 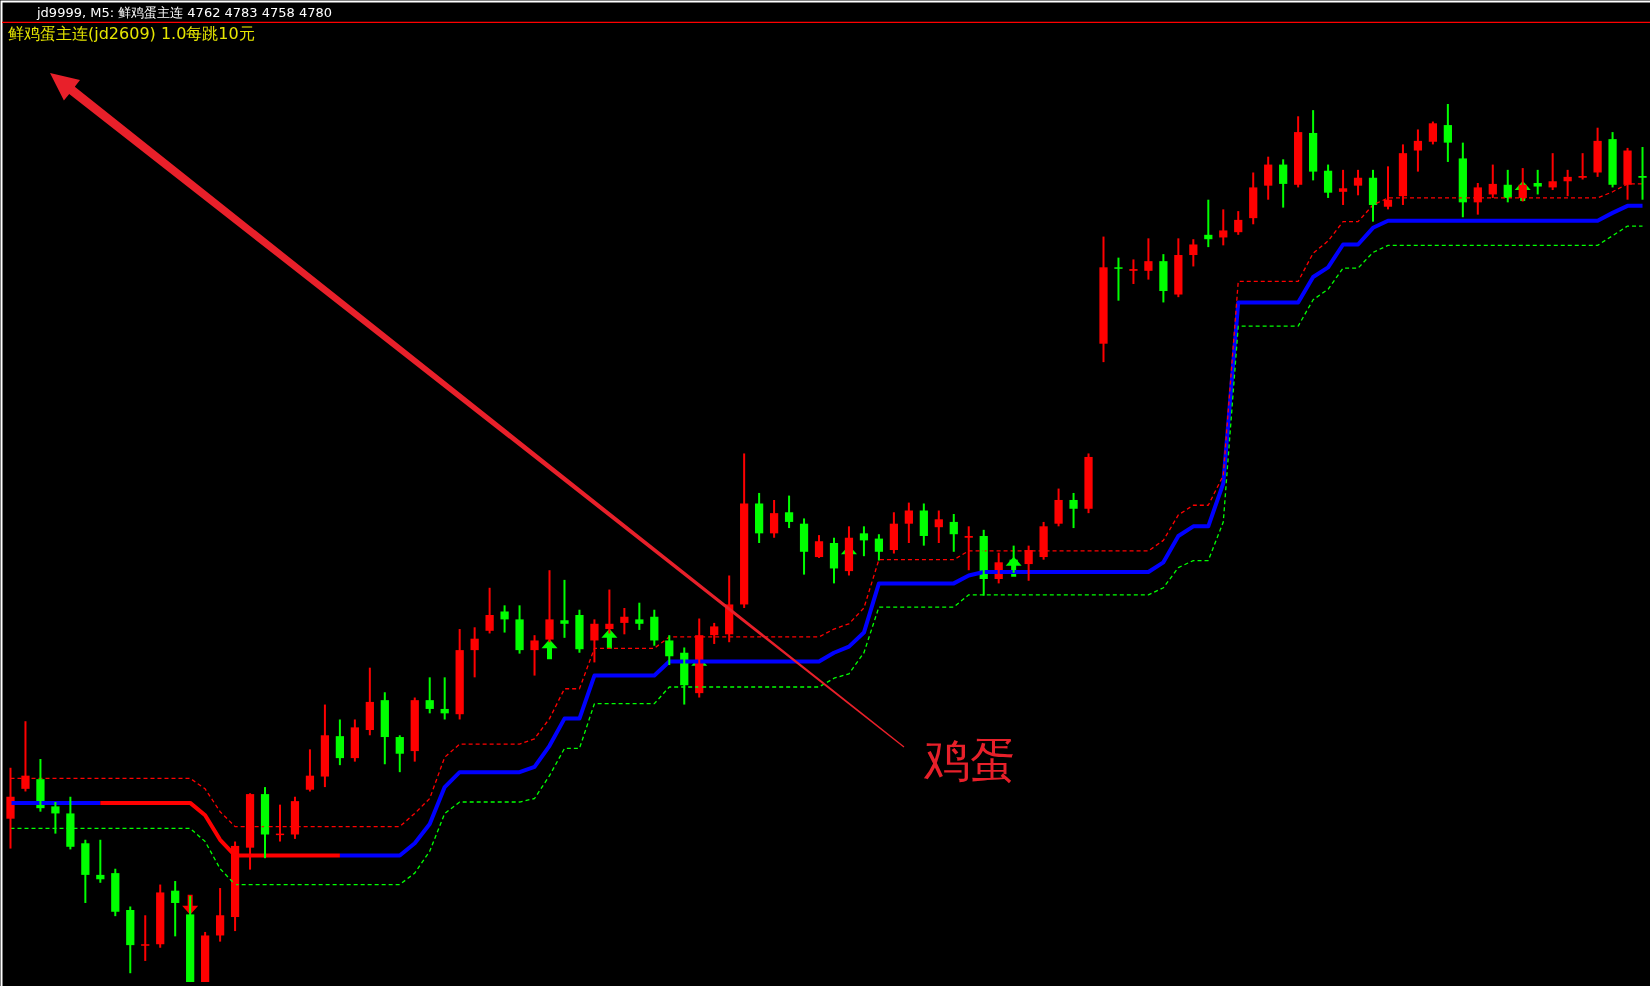 What do you see at coordinates (970, 760) in the screenshot?
I see `annotation: 鸡蛋` at bounding box center [970, 760].